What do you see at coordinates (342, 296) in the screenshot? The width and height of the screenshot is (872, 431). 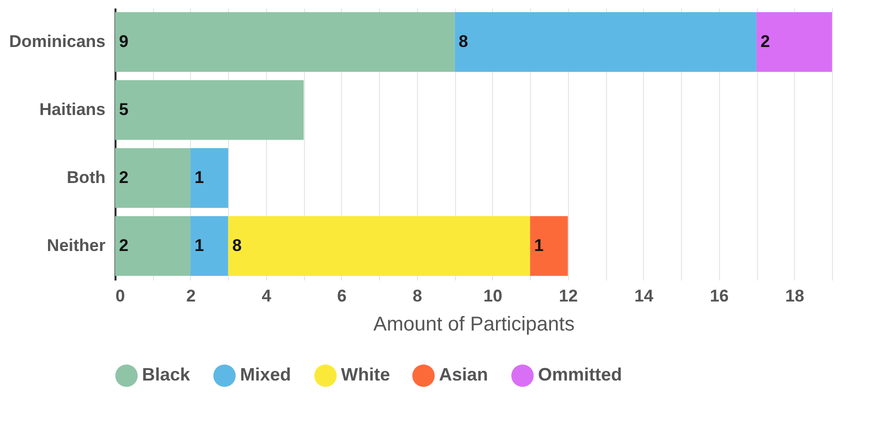 I see `x-tick-label: 6` at bounding box center [342, 296].